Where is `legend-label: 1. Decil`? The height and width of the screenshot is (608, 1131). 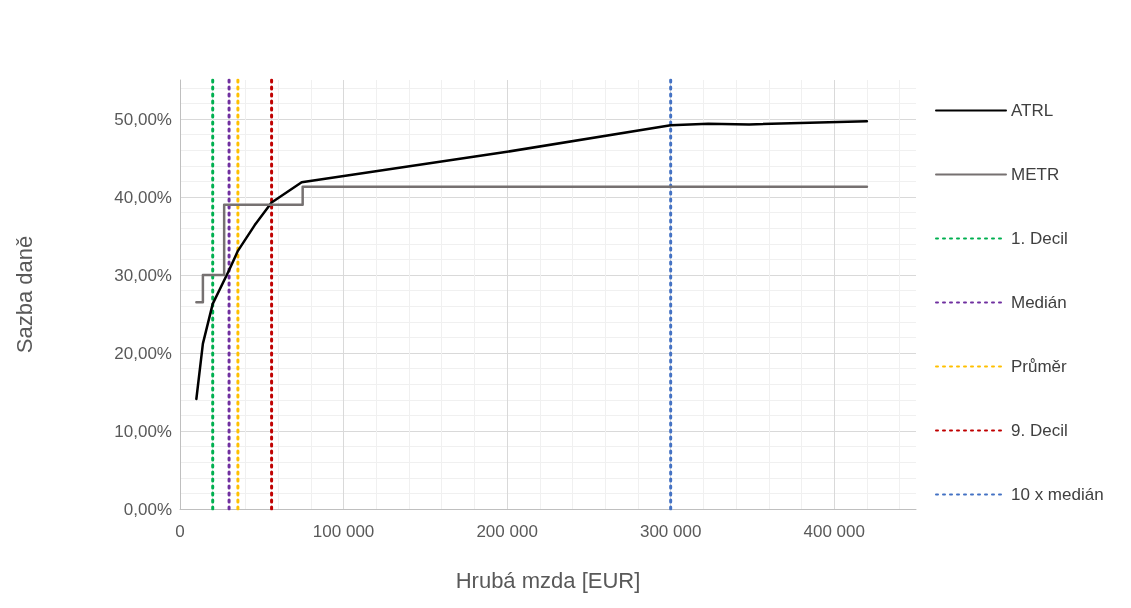 legend-label: 1. Decil is located at coordinates (1039, 238).